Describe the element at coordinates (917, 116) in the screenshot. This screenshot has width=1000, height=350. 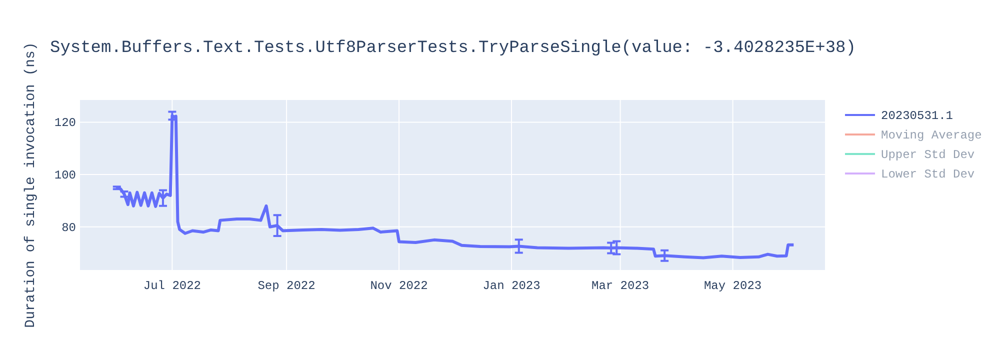
I see `legend-label: 20230531.1` at that location.